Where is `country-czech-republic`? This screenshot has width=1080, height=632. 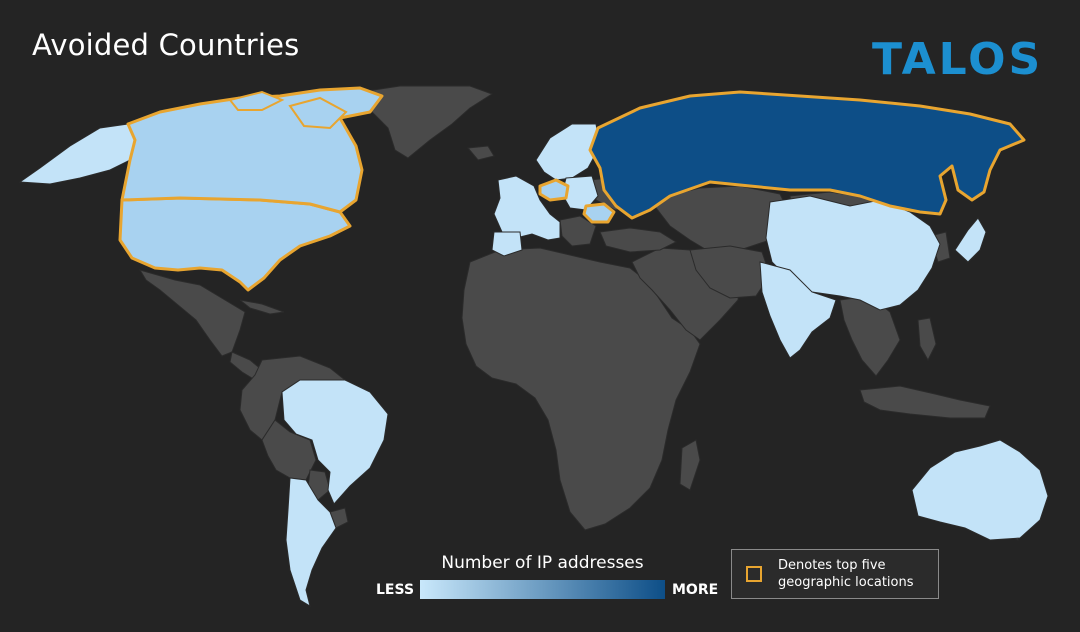 country-czech-republic is located at coordinates (554, 190).